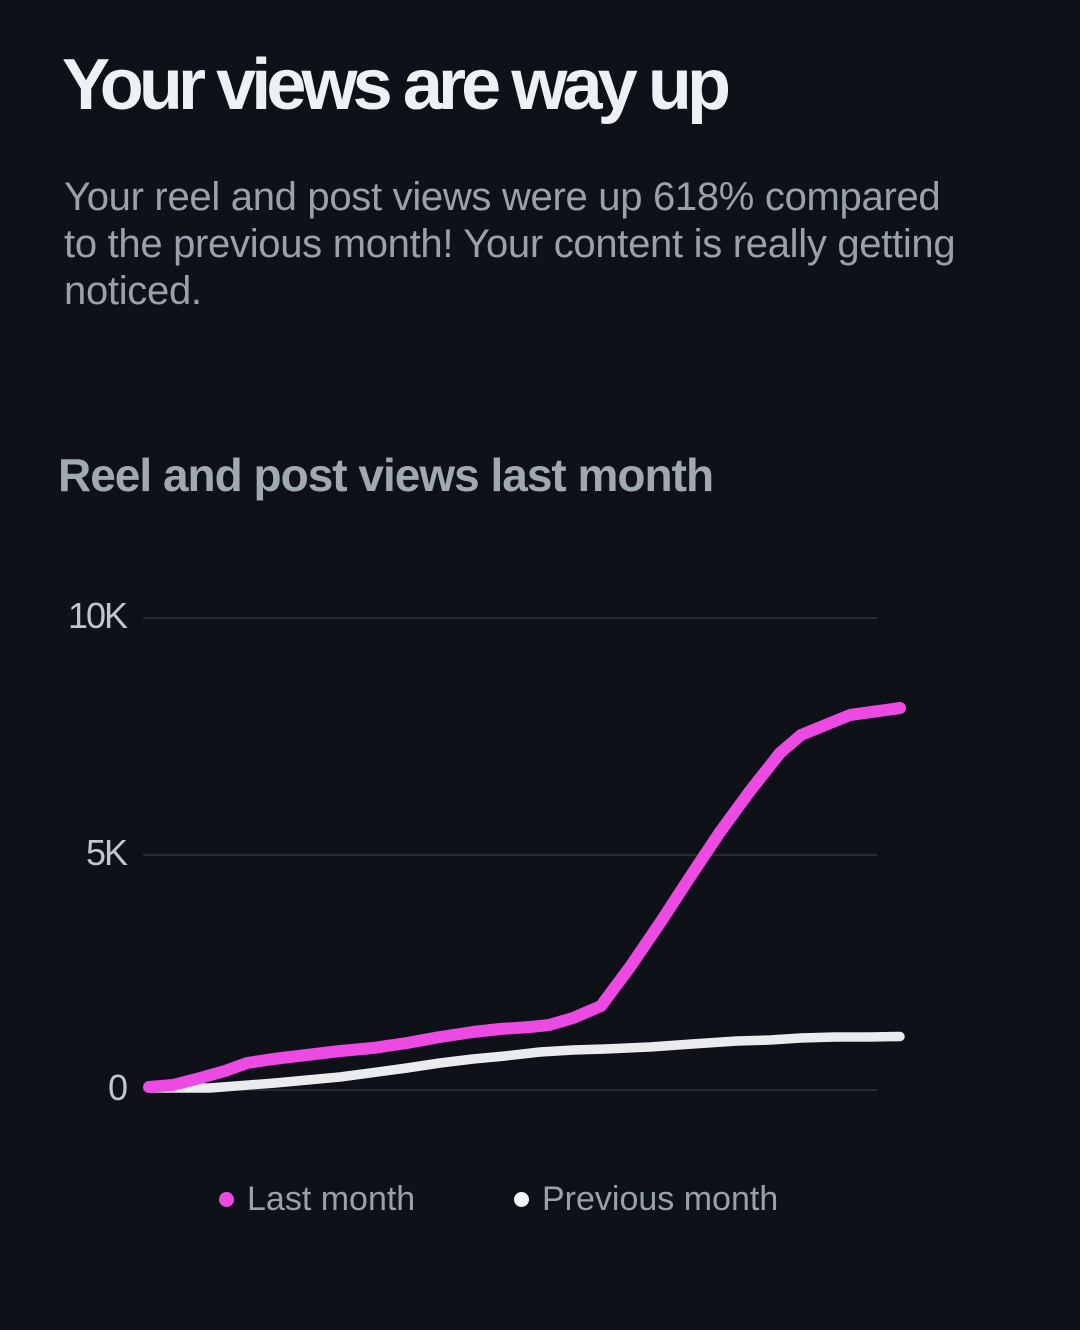 The width and height of the screenshot is (1080, 1330). Describe the element at coordinates (98, 615) in the screenshot. I see `svg-text: 10K` at that location.